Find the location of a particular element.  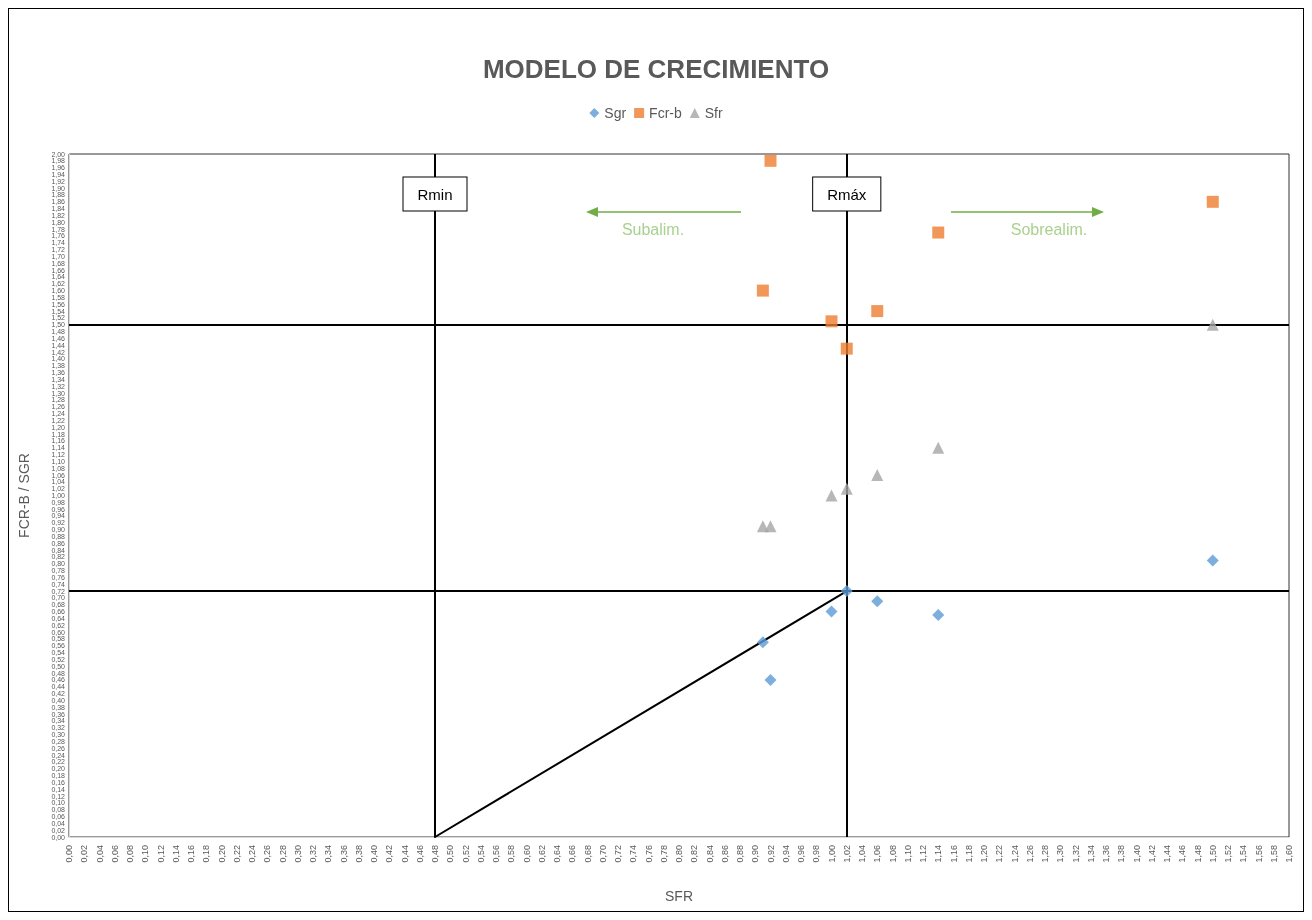

y-axis-title: FCR-B / SGR is located at coordinates (24, 495).